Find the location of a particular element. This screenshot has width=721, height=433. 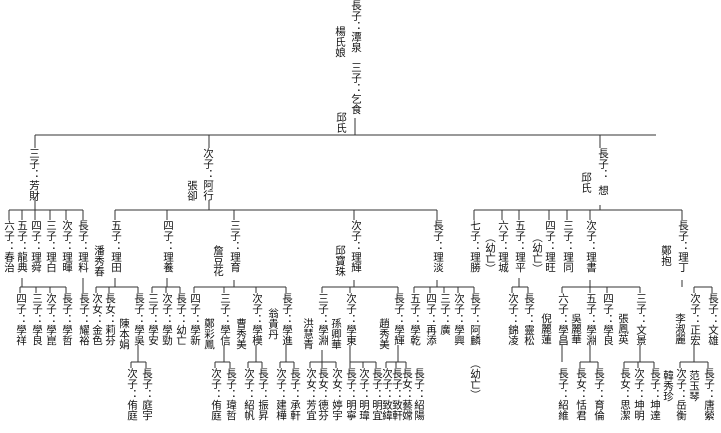

gen3-node: 次子：理書 is located at coordinates (591, 246).